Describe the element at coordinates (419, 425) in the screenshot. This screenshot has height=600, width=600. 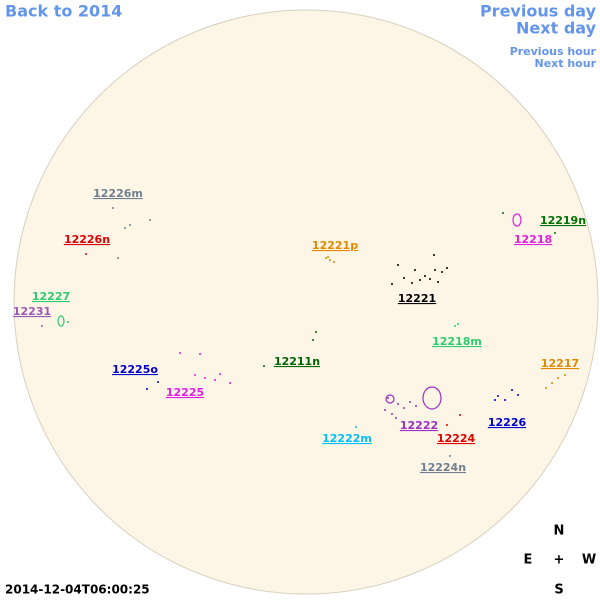
I see `region-label: 12222` at that location.